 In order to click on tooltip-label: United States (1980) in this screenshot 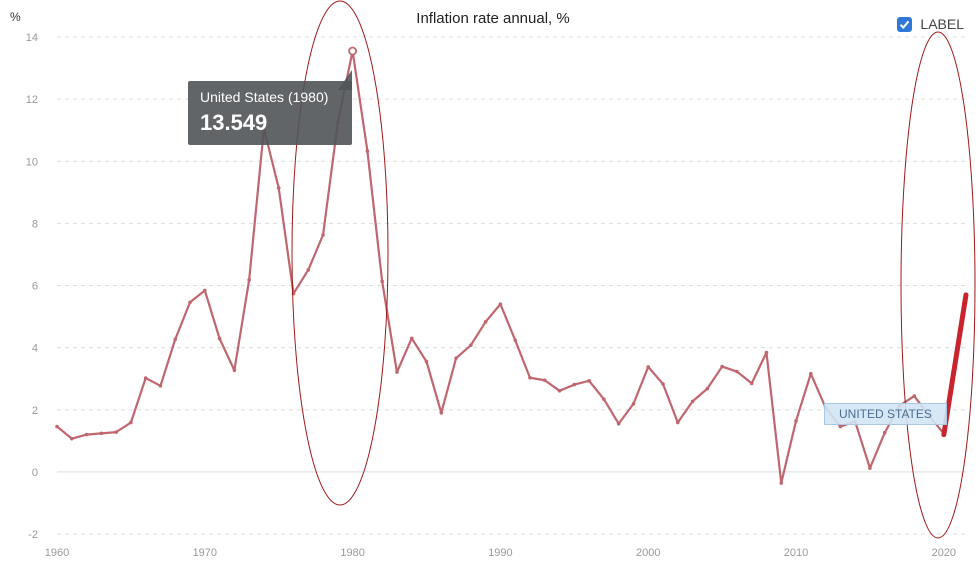, I will do `click(264, 97)`.